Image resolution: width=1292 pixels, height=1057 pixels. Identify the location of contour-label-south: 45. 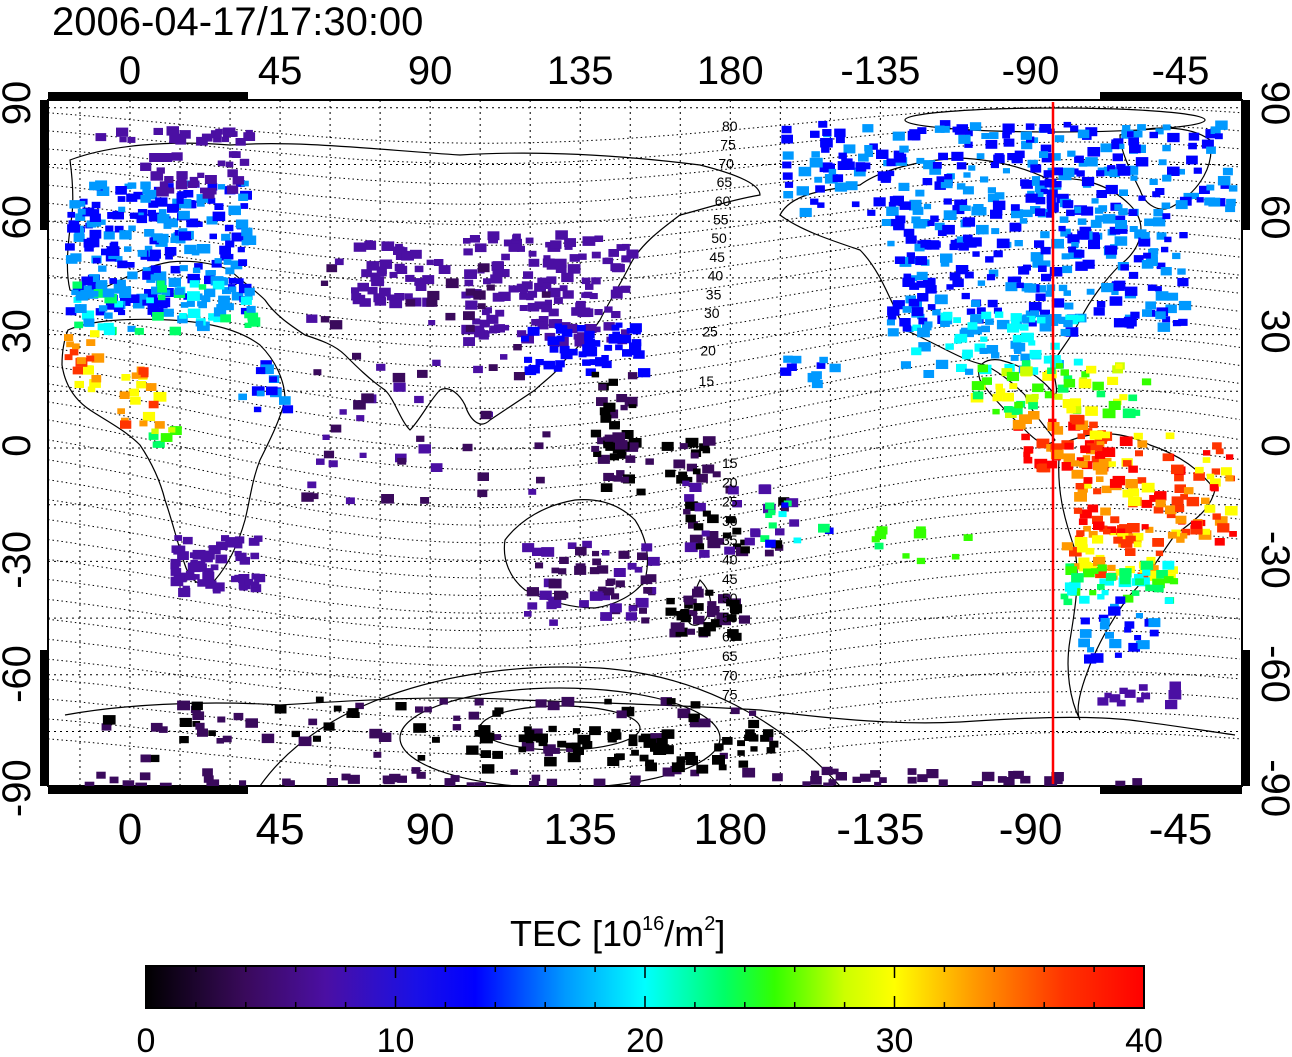
(730, 579).